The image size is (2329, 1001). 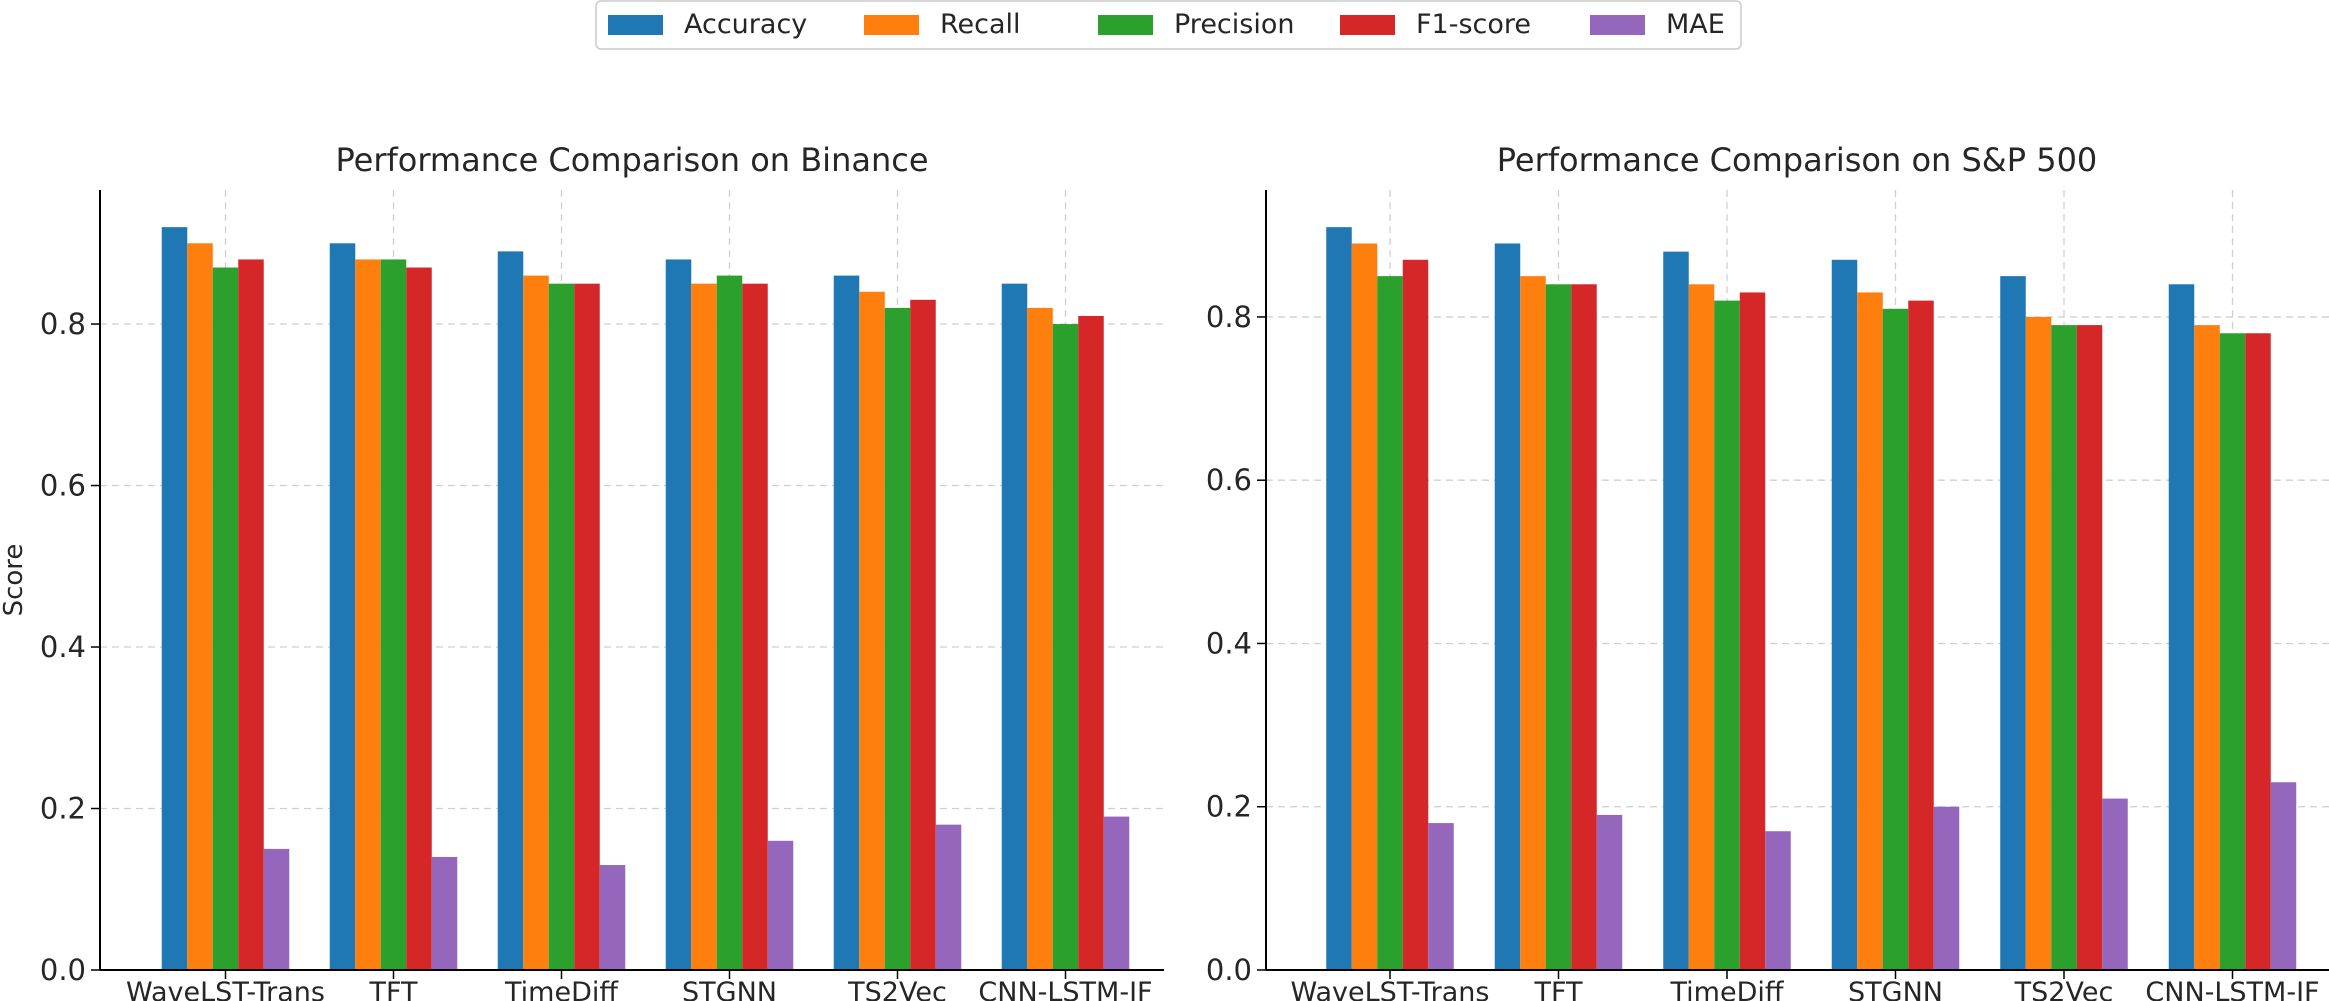 What do you see at coordinates (631, 160) in the screenshot?
I see `chart-title: Performance Comparison on Binance` at bounding box center [631, 160].